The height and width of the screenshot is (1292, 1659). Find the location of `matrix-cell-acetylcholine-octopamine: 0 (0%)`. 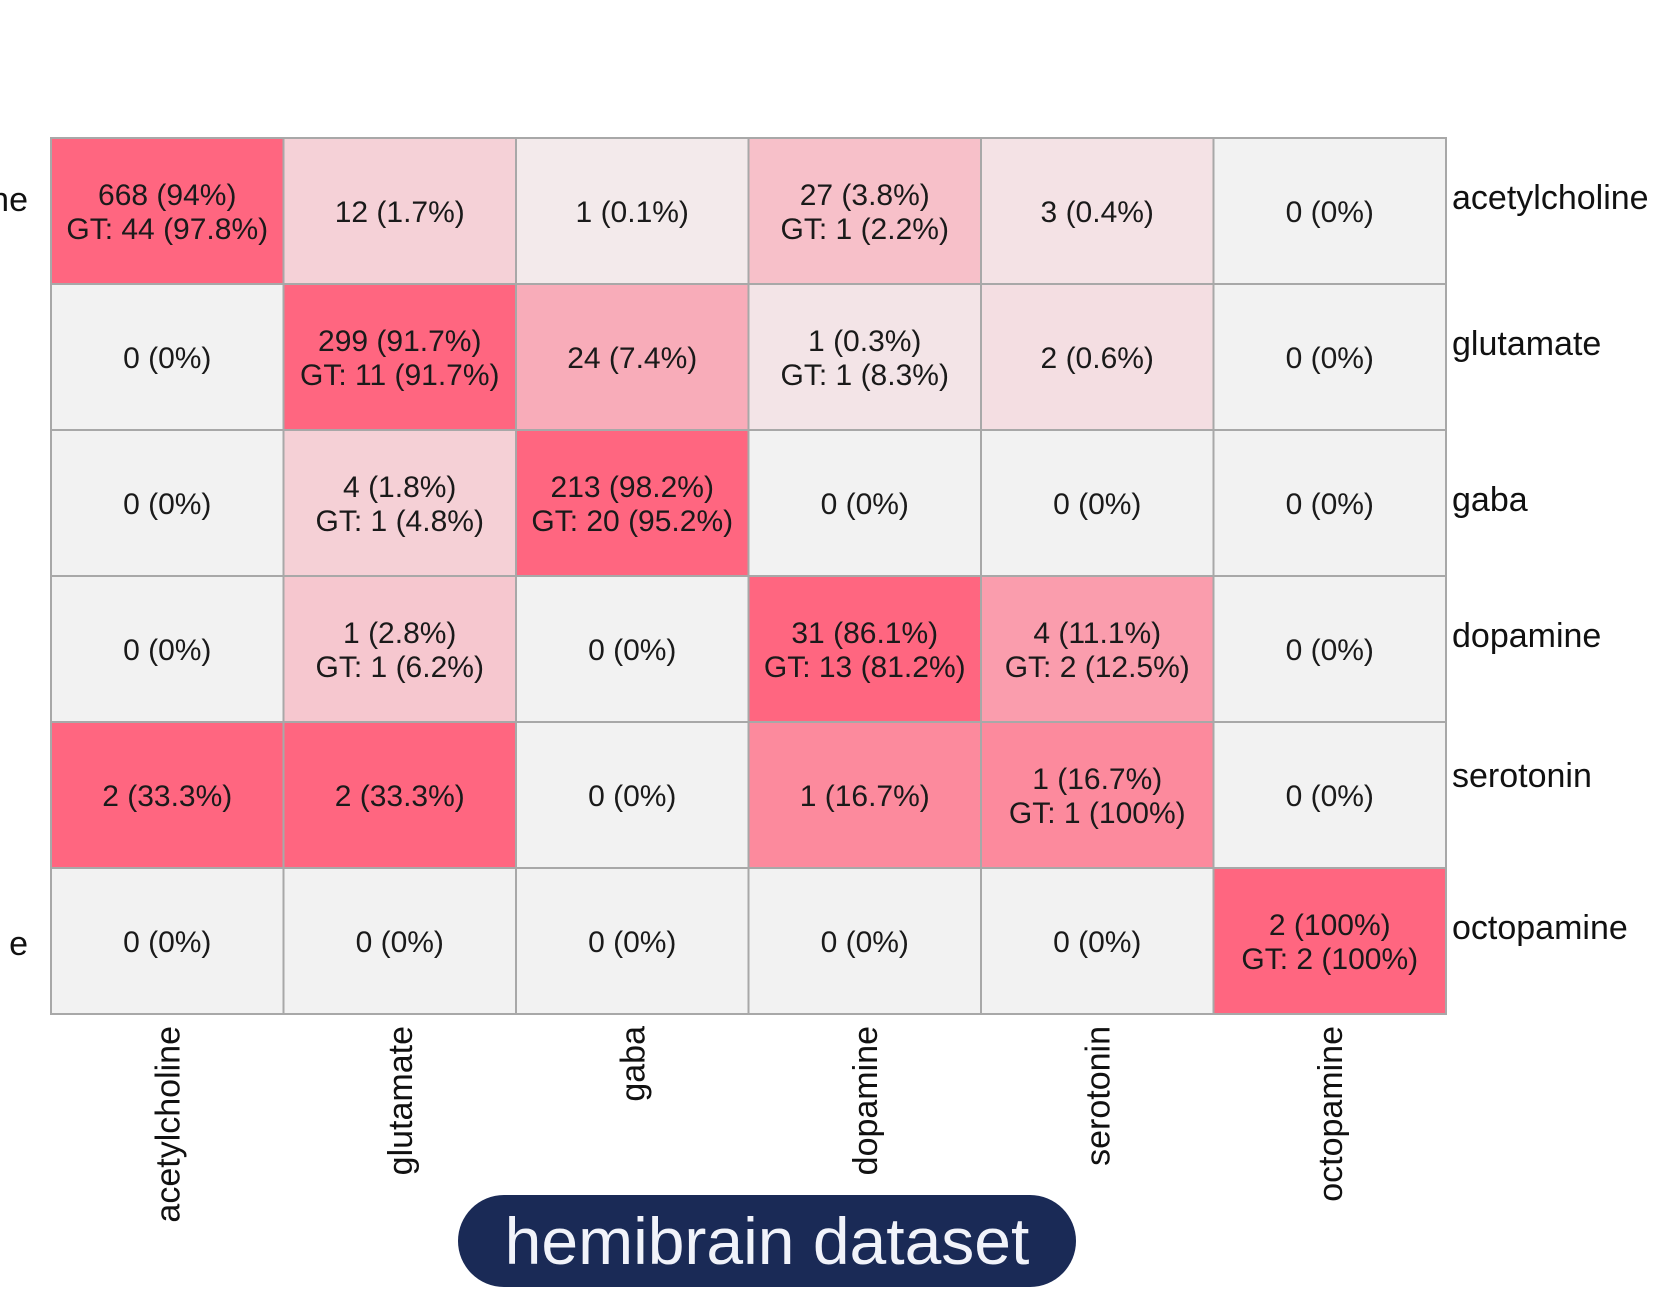

matrix-cell-acetylcholine-octopamine: 0 (0%) is located at coordinates (1329, 211).